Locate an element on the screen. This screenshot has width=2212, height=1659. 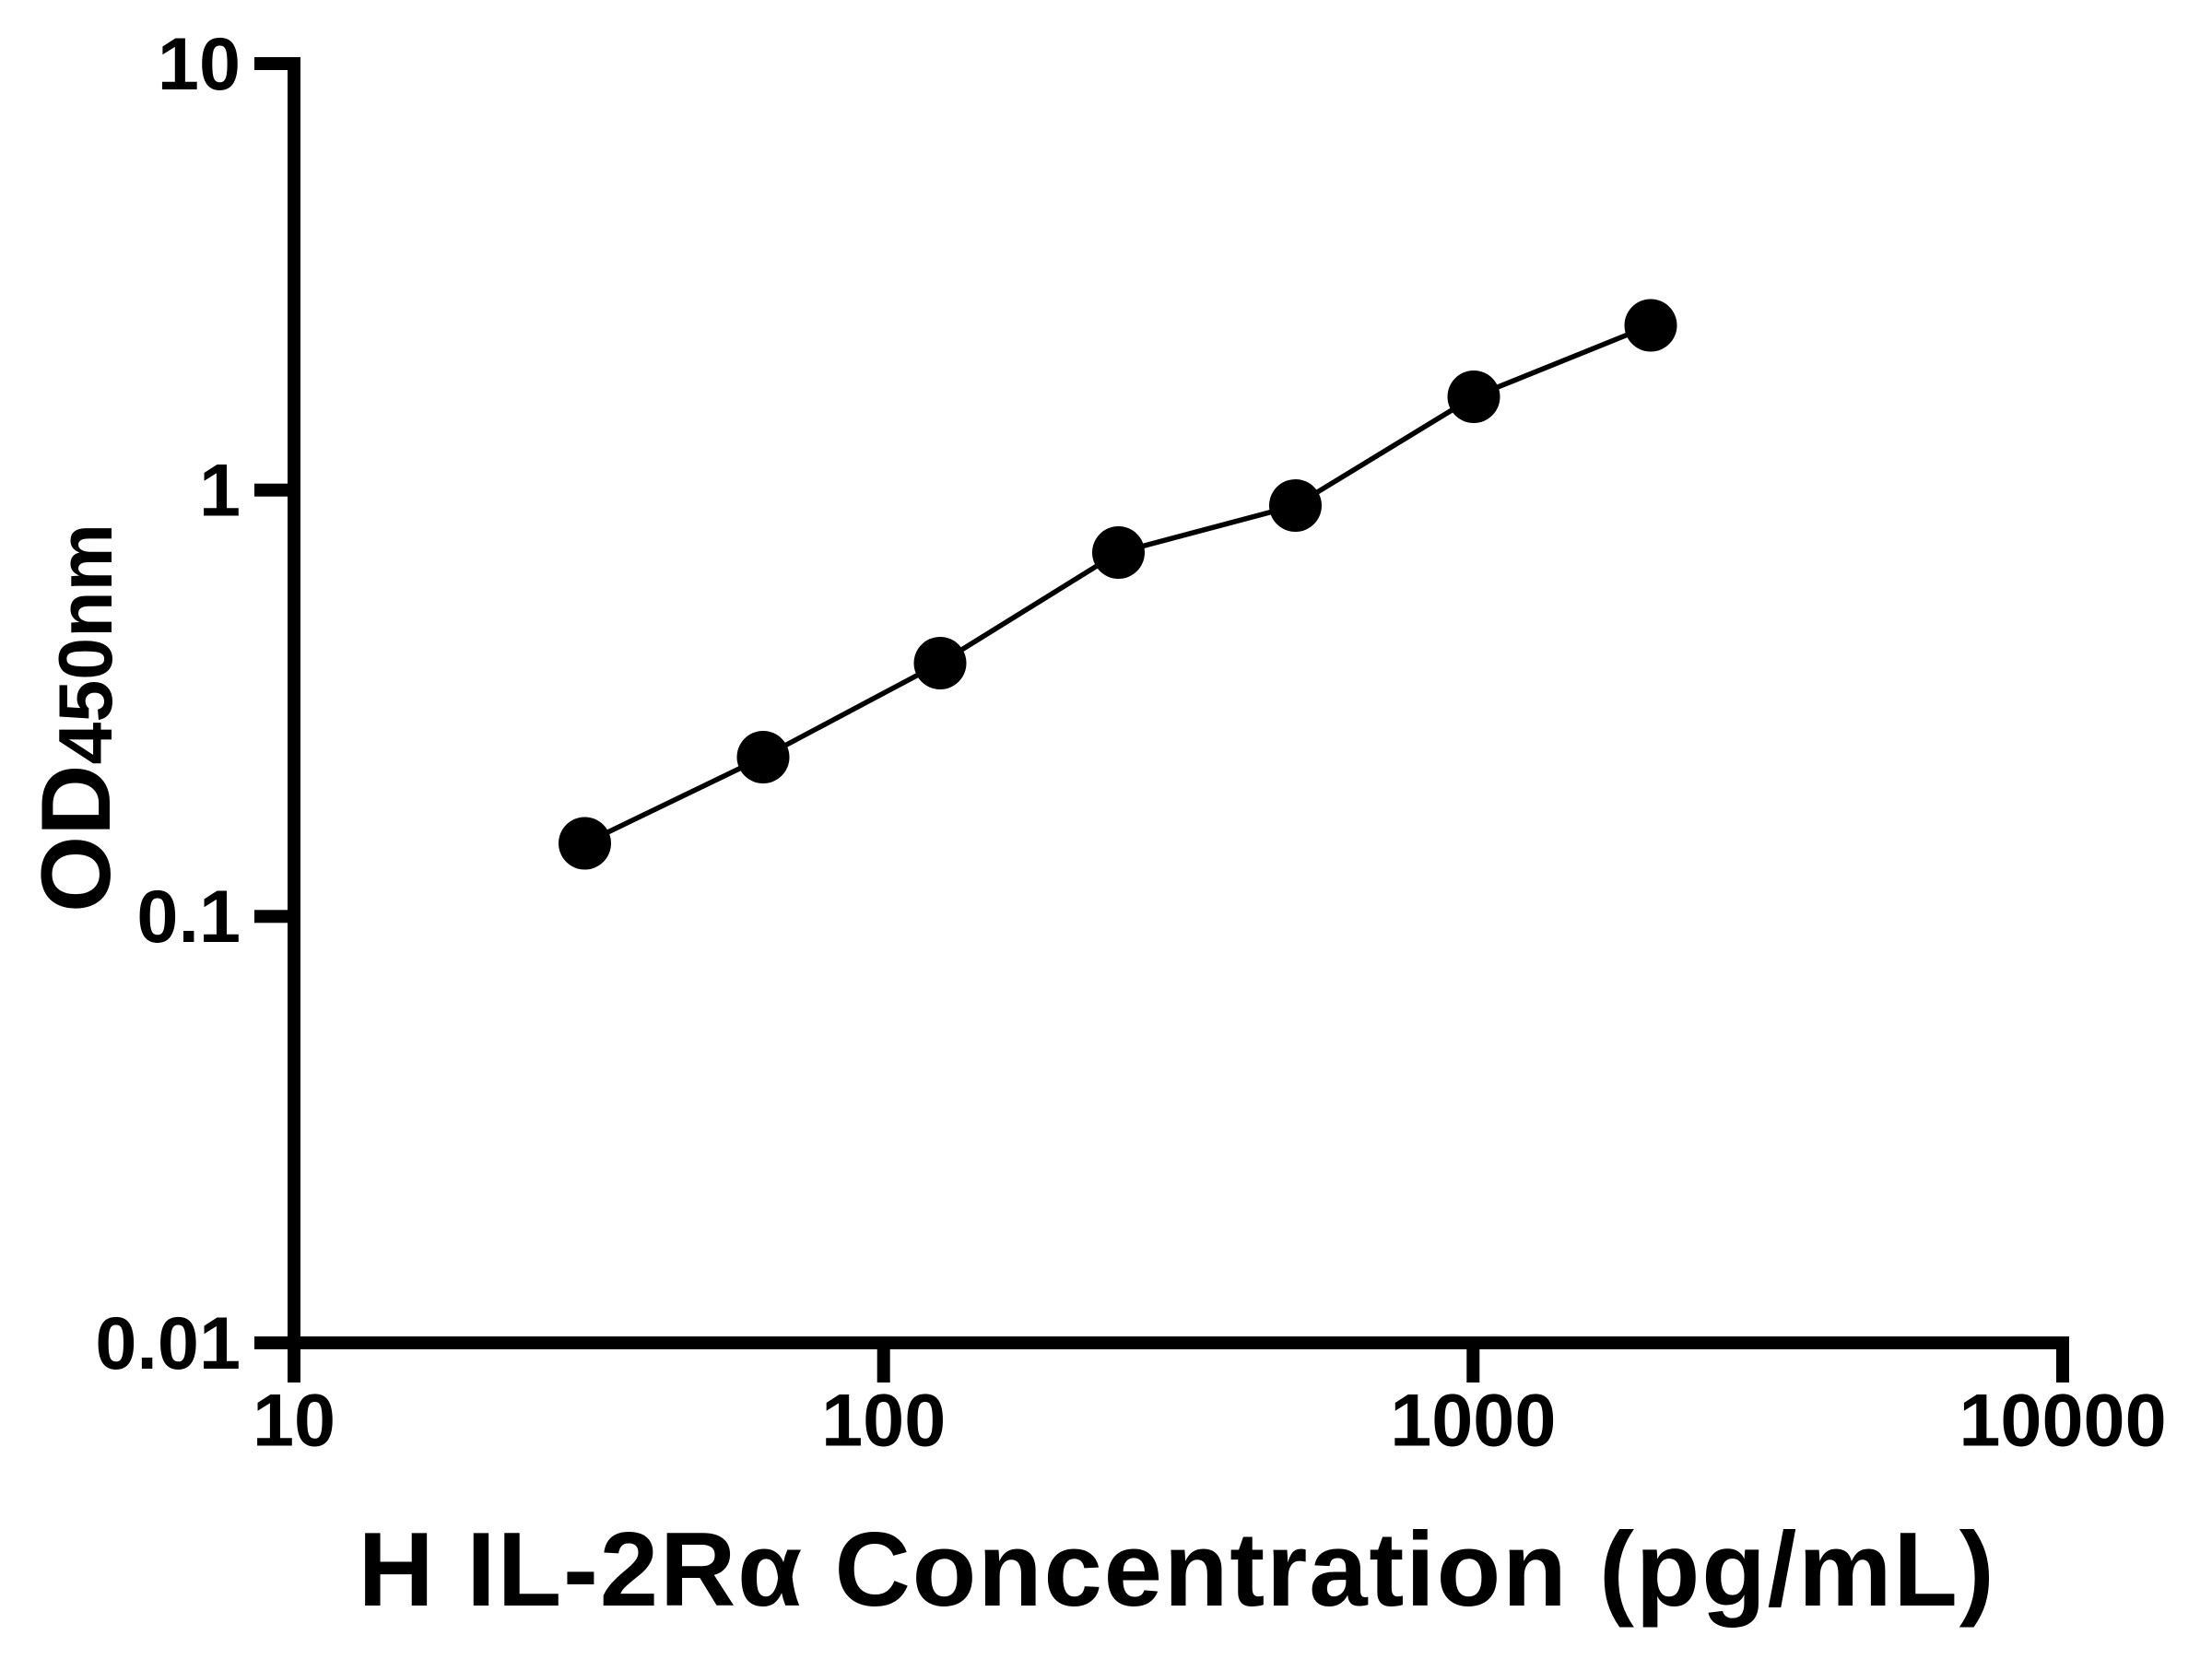
svg-text: 10000 is located at coordinates (2062, 1421).